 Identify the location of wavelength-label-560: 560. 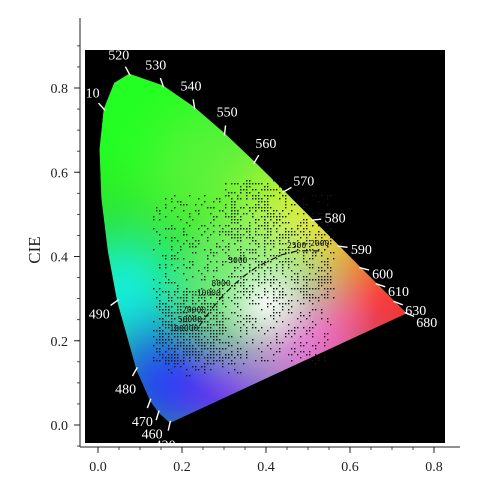
(265, 144).